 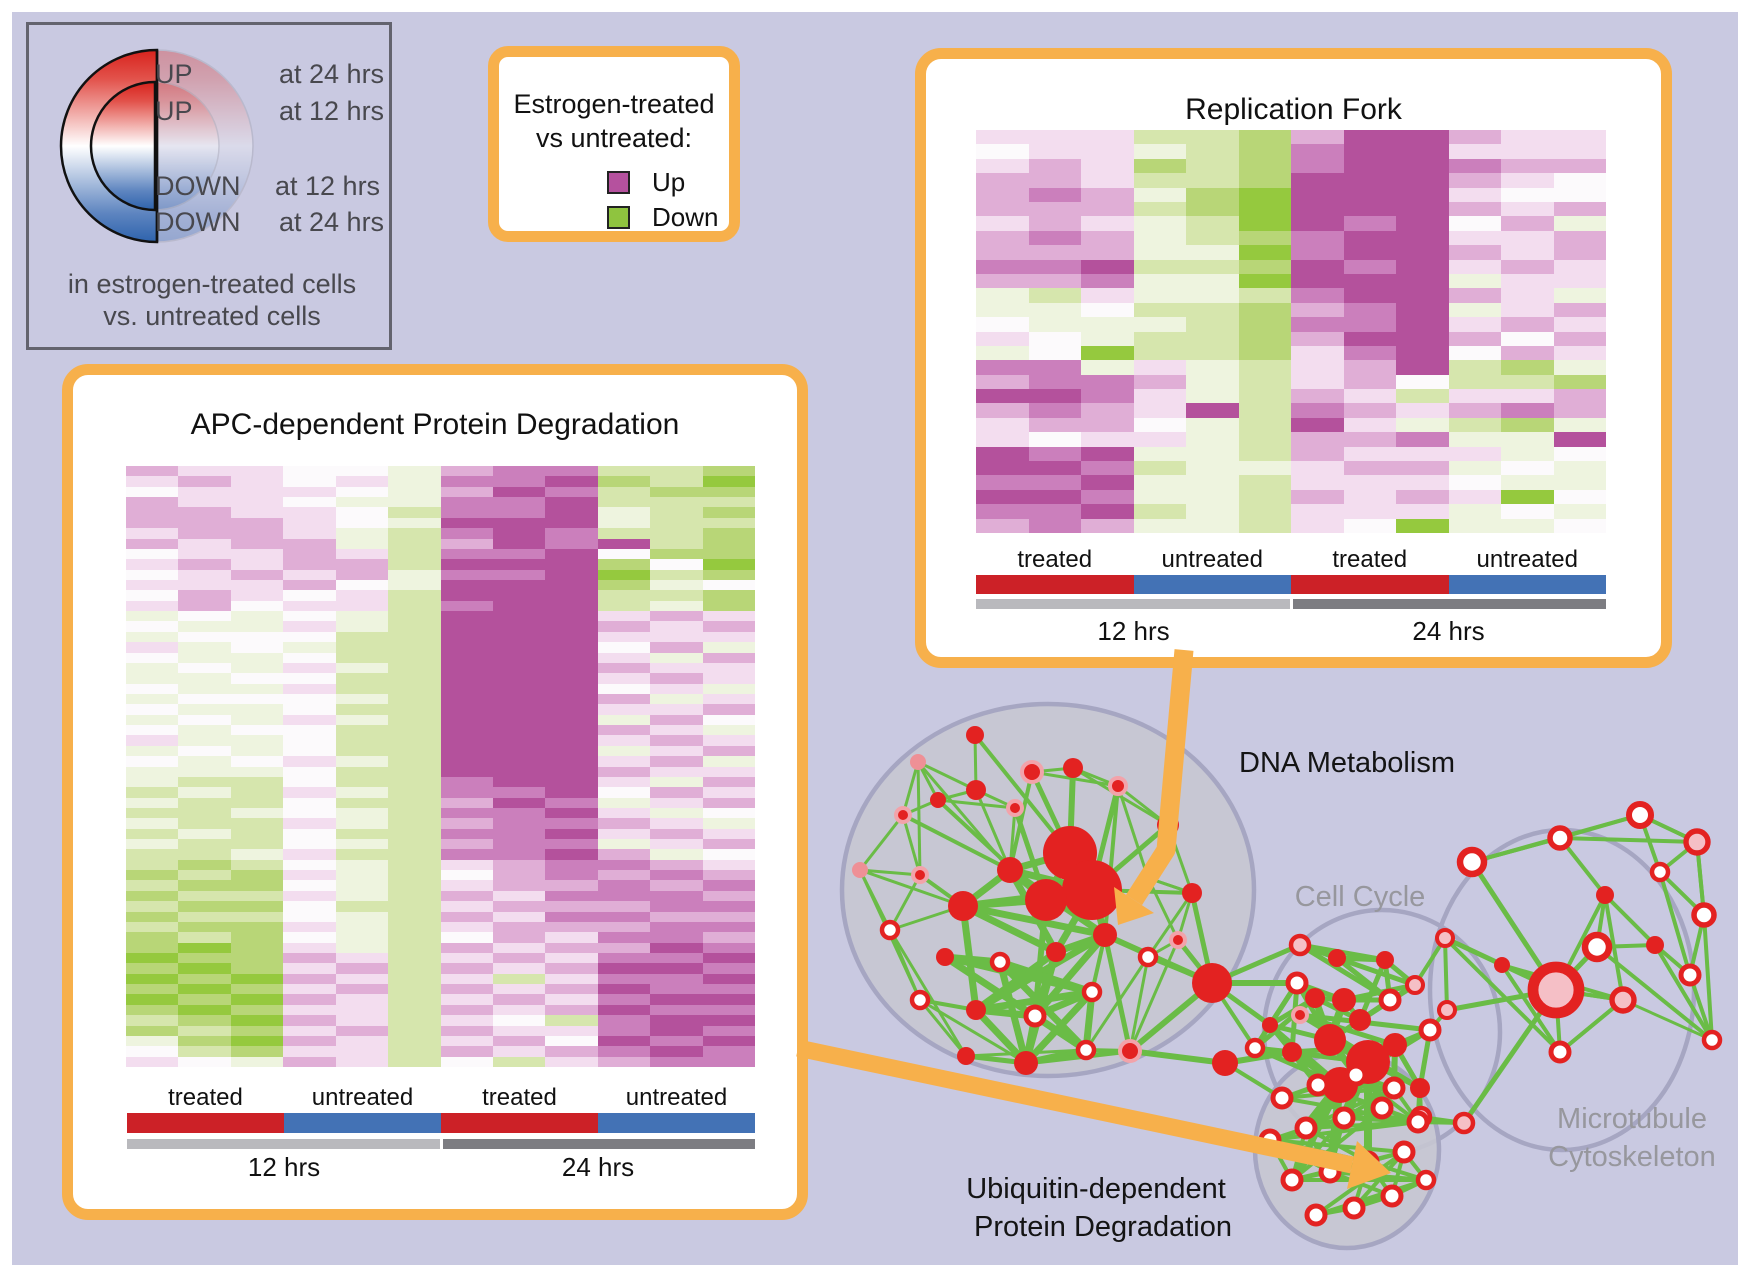 I want to click on treated-bar, so click(x=205, y=1123).